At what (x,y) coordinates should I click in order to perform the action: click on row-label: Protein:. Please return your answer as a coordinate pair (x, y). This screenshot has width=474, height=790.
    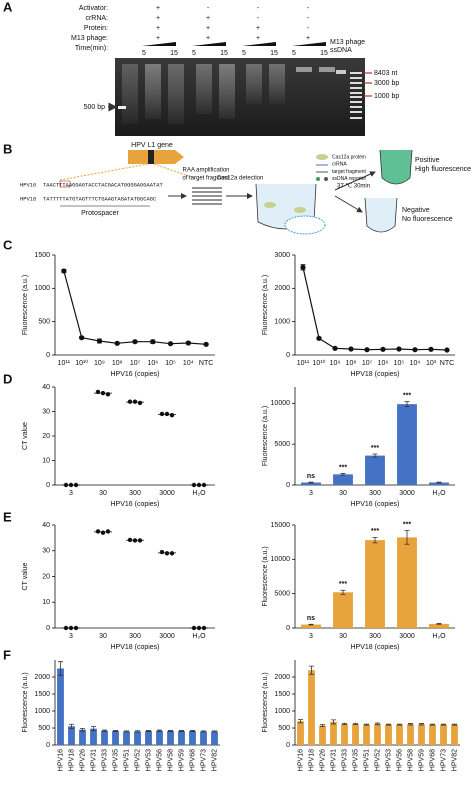
    Looking at the image, I should click on (96, 28).